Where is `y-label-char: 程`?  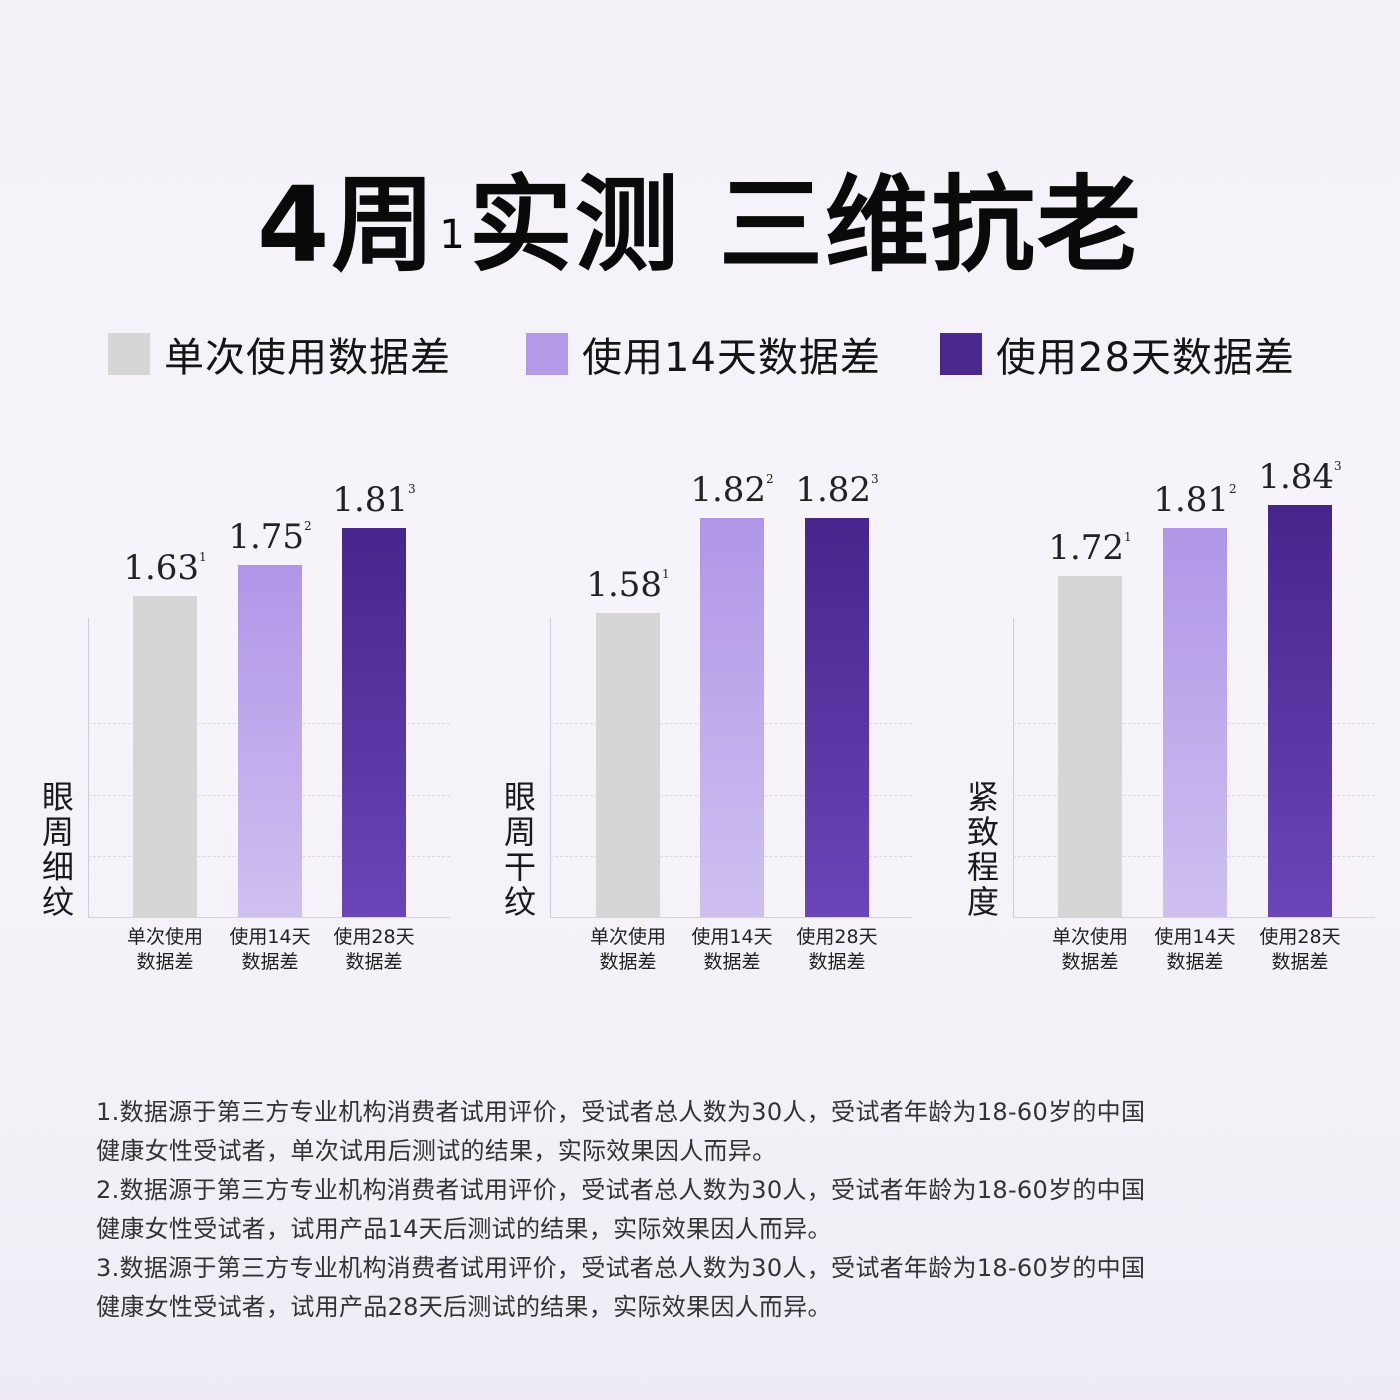
y-label-char: 程 is located at coordinates (982, 867).